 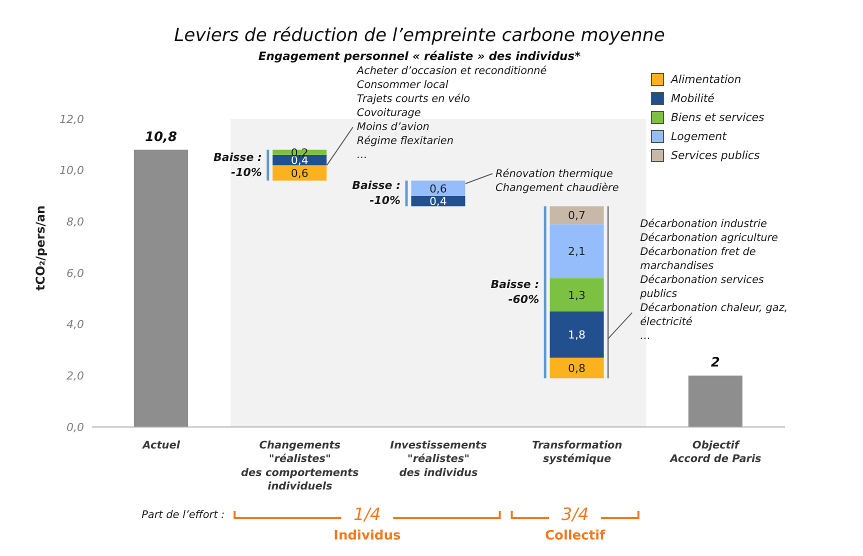 What do you see at coordinates (300, 465) in the screenshot?
I see `x-tick-label: Changements "réalistes" des comportements individuels` at bounding box center [300, 465].